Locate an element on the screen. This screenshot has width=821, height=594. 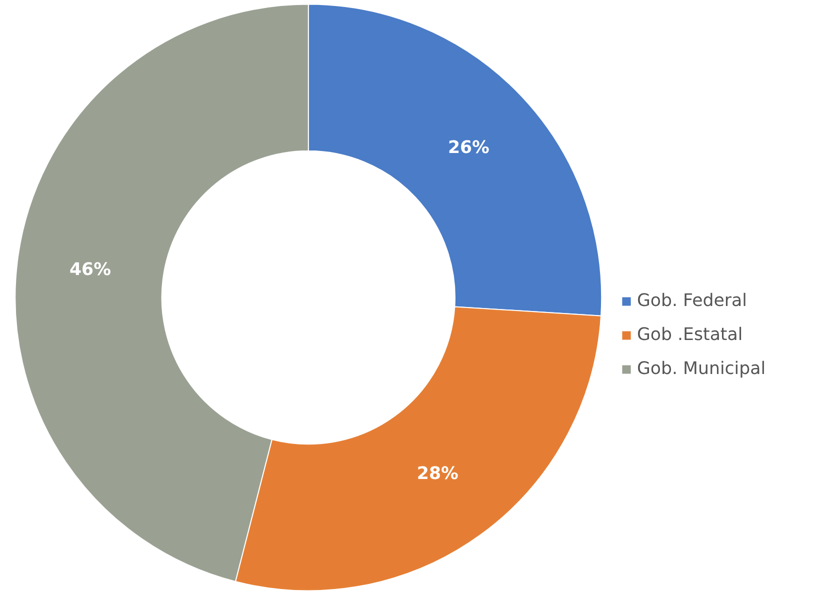
data-label: 28% is located at coordinates (437, 474).